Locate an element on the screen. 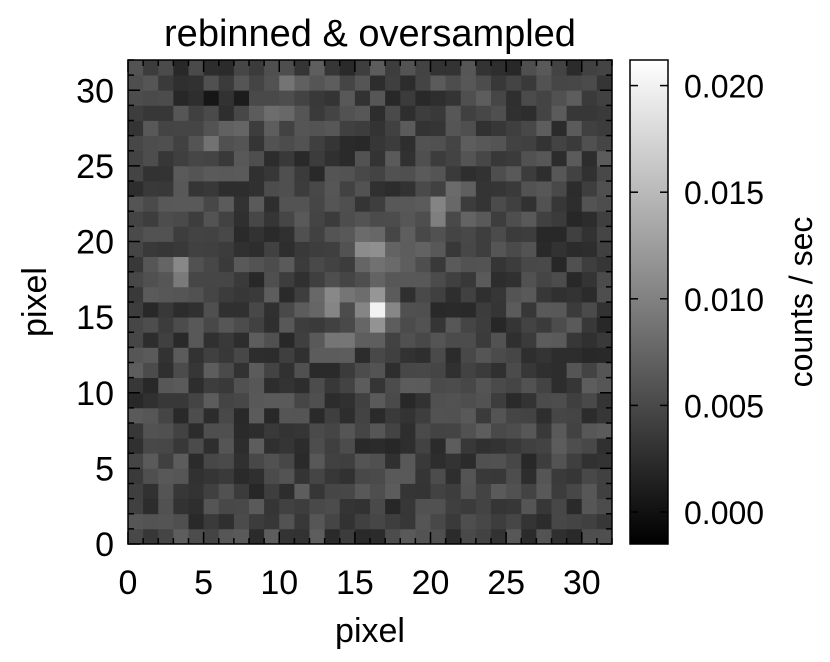 The image size is (830, 662). x-tick-label: 25 is located at coordinates (506, 583).